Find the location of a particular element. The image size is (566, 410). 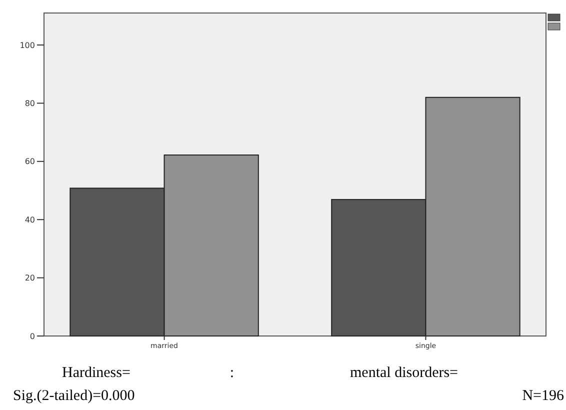

y-tick-label: 40 is located at coordinates (29, 219).